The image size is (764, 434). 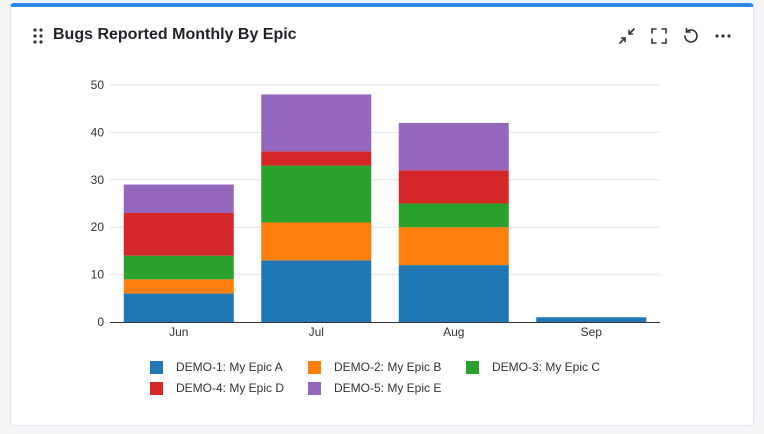 I want to click on legend-label: DEMO-5: My Epic E, so click(x=388, y=388).